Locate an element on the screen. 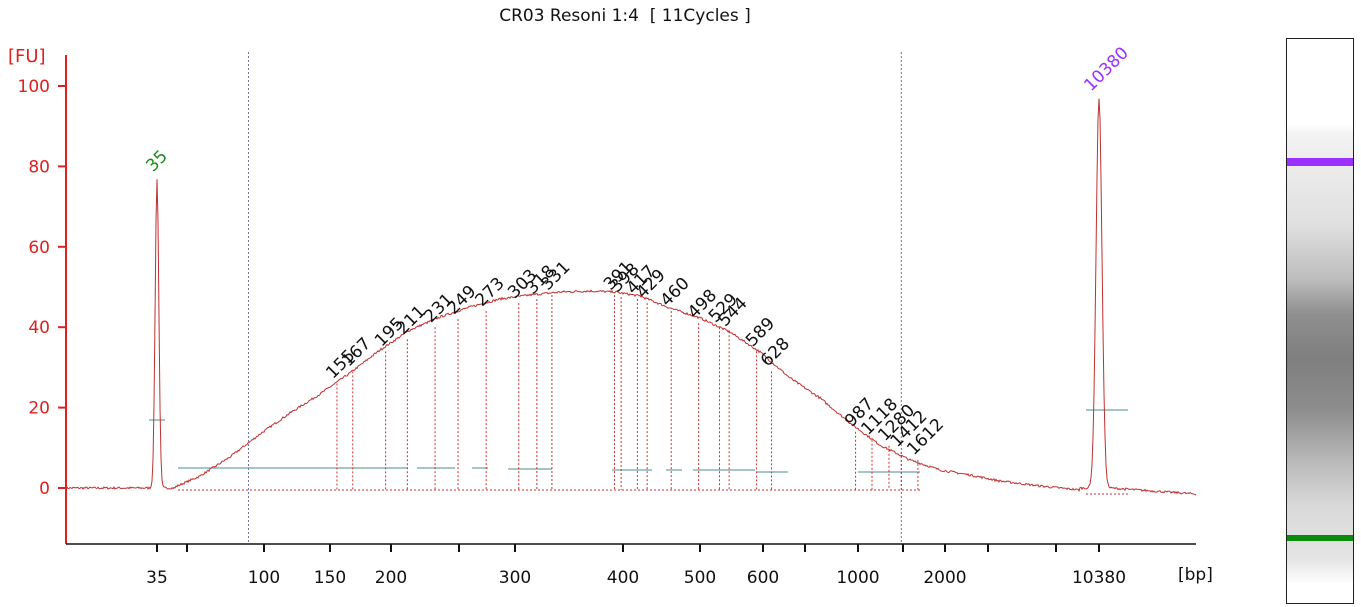  x-tick-label: 100 is located at coordinates (264, 578).